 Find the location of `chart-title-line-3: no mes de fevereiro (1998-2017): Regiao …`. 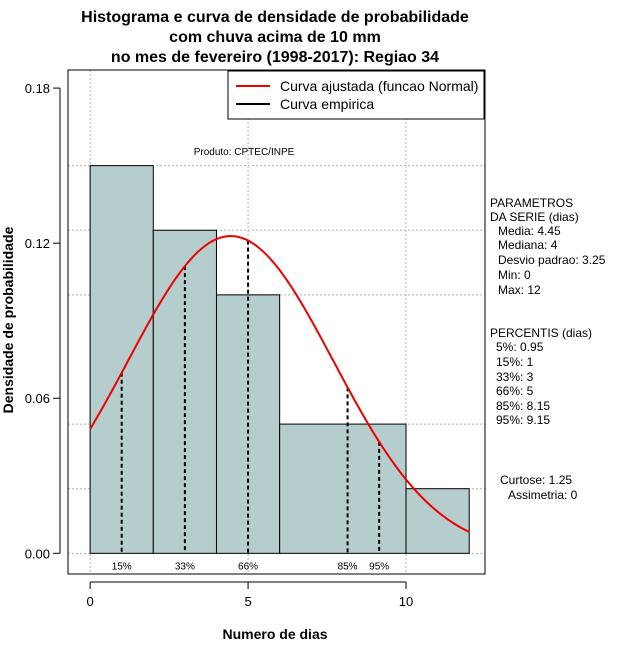

chart-title-line-3: no mes de fevereiro (1998-2017): Regiao … is located at coordinates (275, 57).